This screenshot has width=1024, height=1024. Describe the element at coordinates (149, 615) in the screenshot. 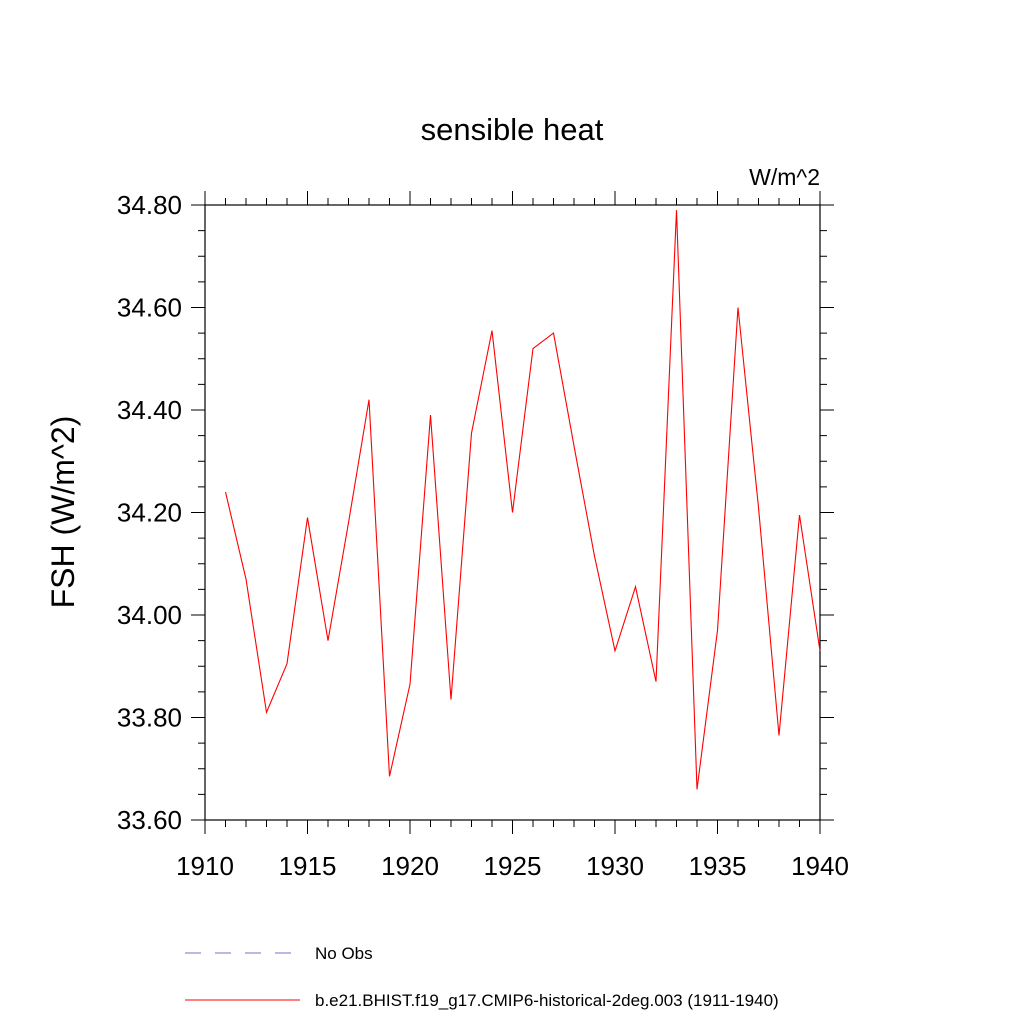

I see `y-tick-label: 34.00` at that location.